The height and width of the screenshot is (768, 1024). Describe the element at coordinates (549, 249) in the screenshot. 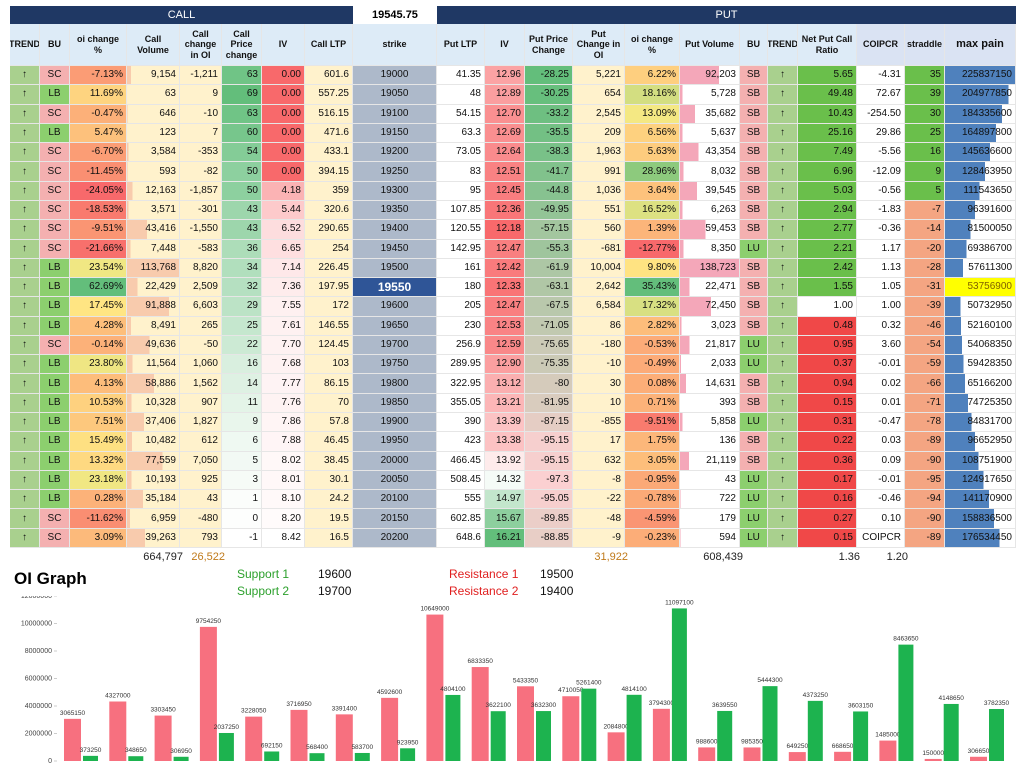

I see `cell: -55.3` at that location.